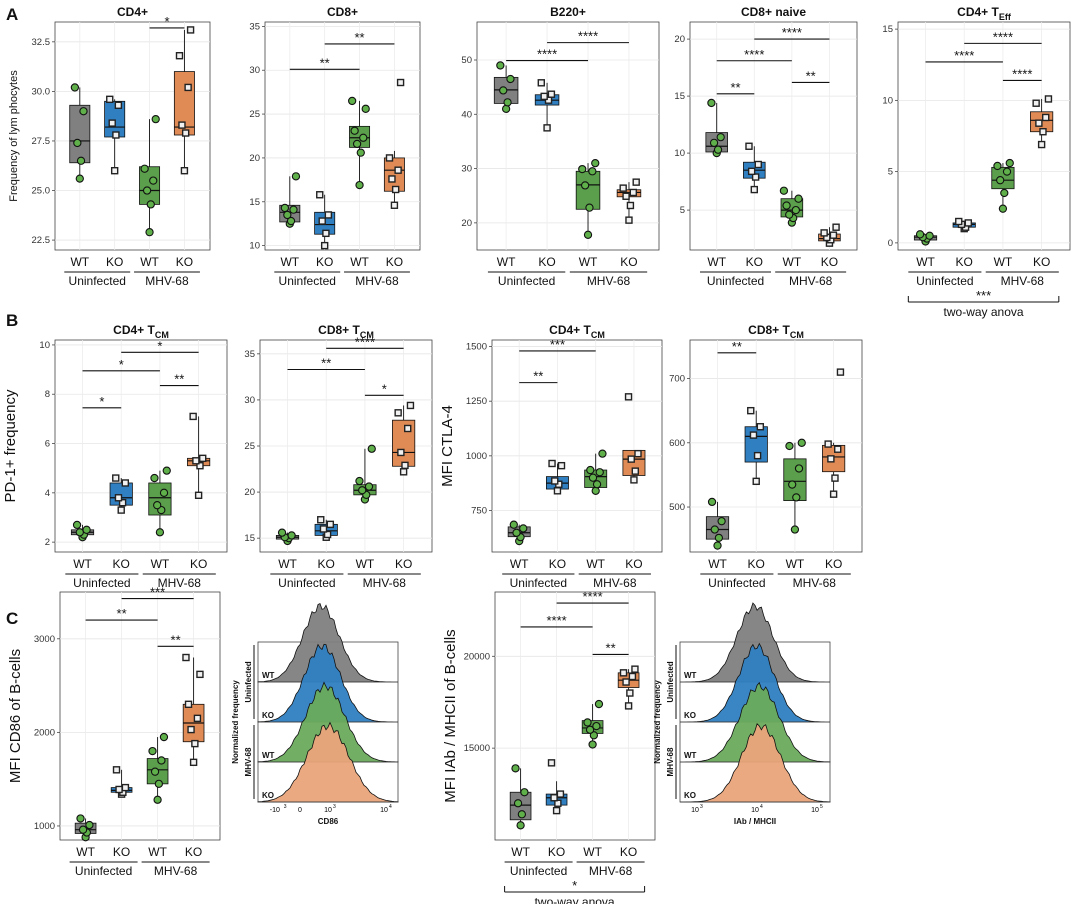  Describe the element at coordinates (476, 401) in the screenshot. I see `tick-label-y: 1250` at that location.